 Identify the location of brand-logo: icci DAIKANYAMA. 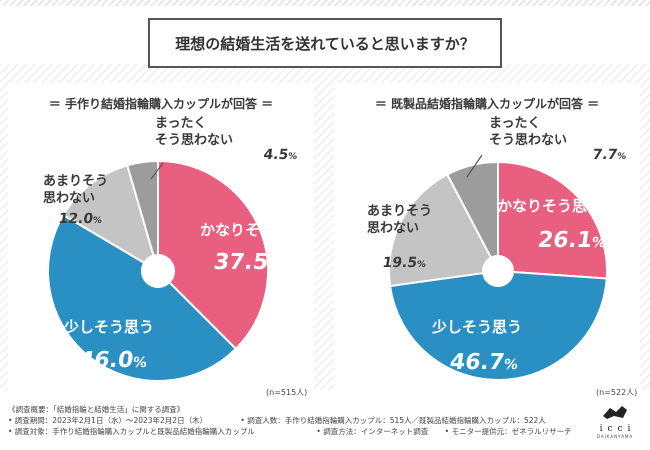
(615, 424).